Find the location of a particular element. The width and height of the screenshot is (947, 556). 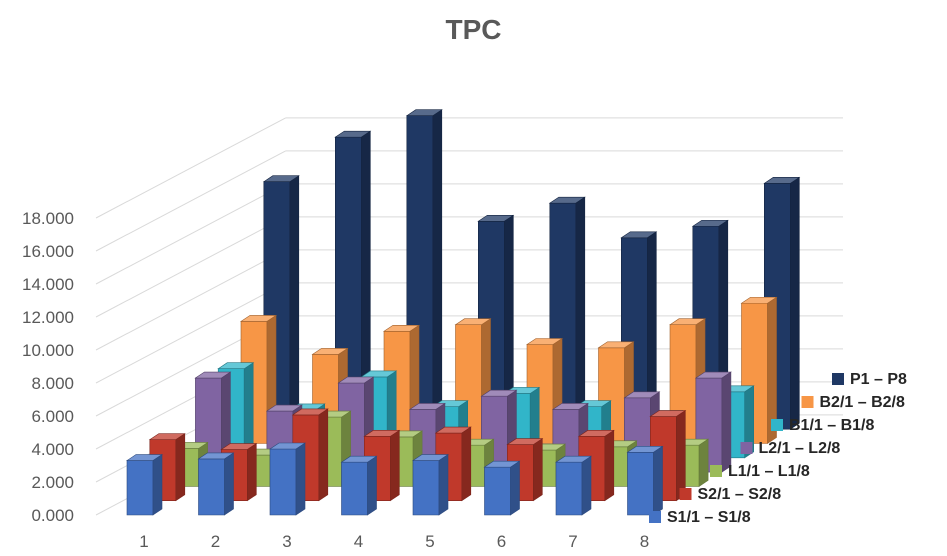

y-tick-label: 18.000 is located at coordinates (48, 218).